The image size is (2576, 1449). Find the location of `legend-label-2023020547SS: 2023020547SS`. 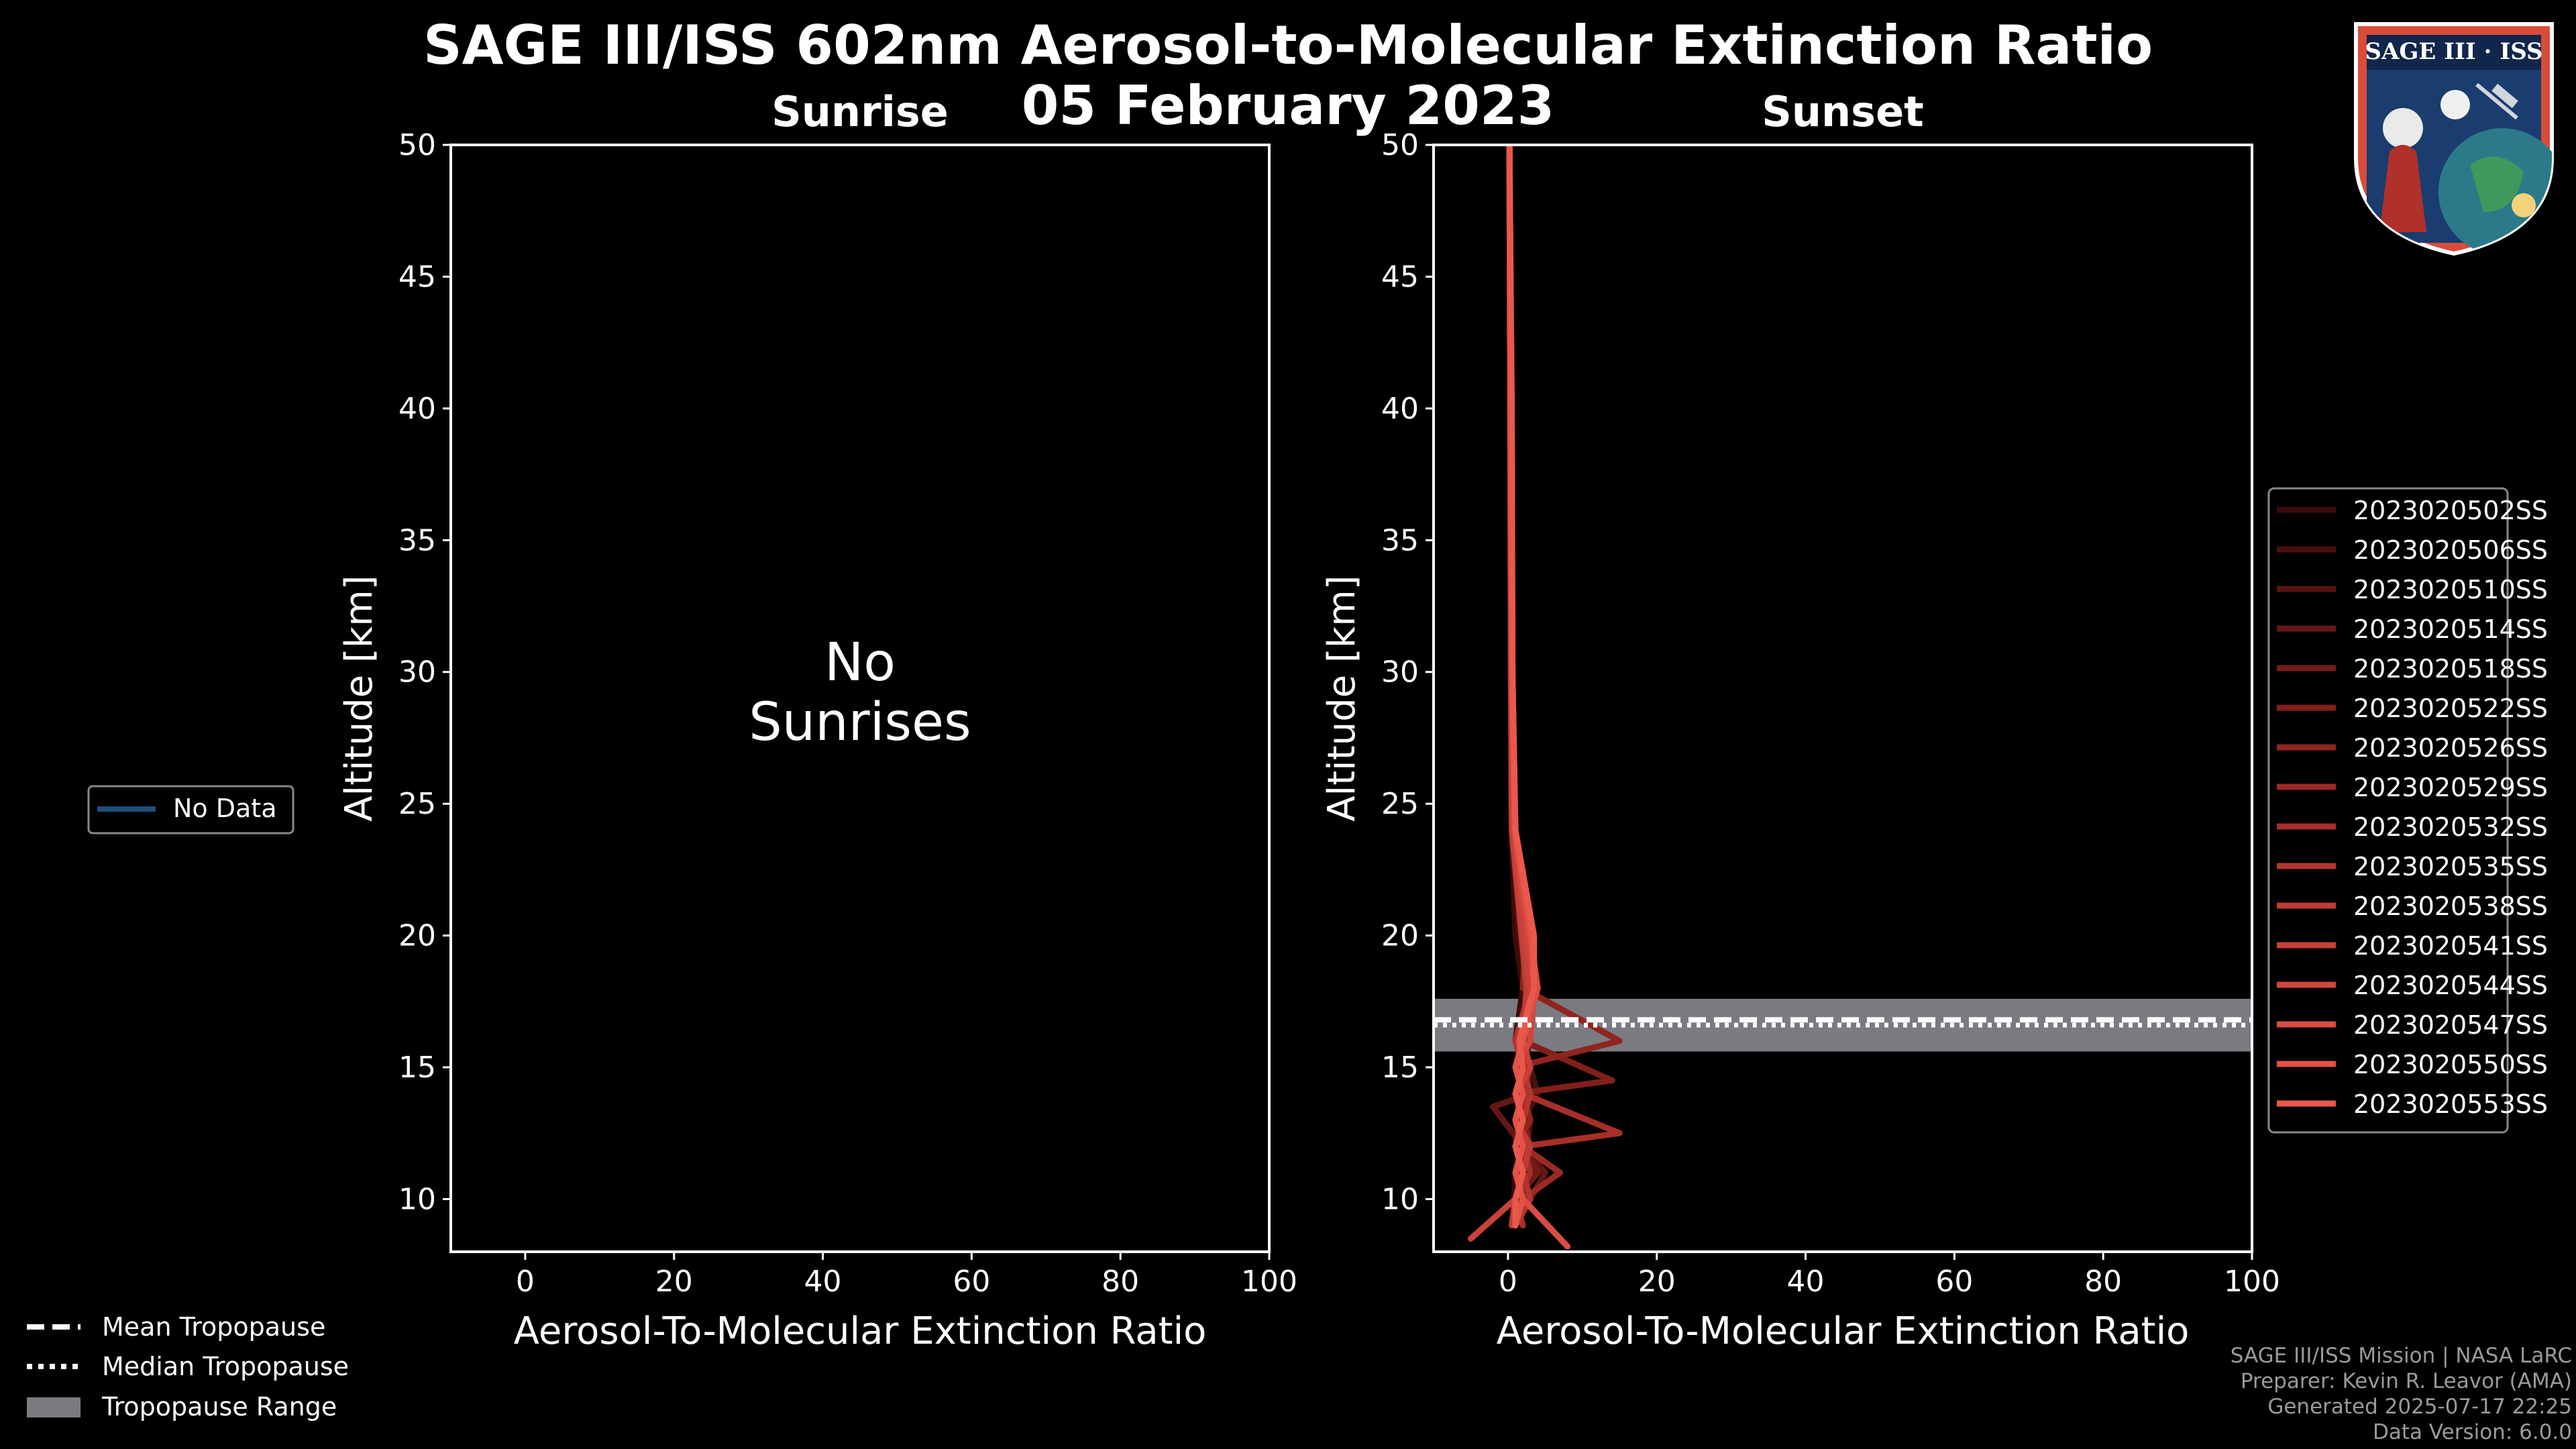

legend-label-2023020547SS: 2023020547SS is located at coordinates (2450, 1025).